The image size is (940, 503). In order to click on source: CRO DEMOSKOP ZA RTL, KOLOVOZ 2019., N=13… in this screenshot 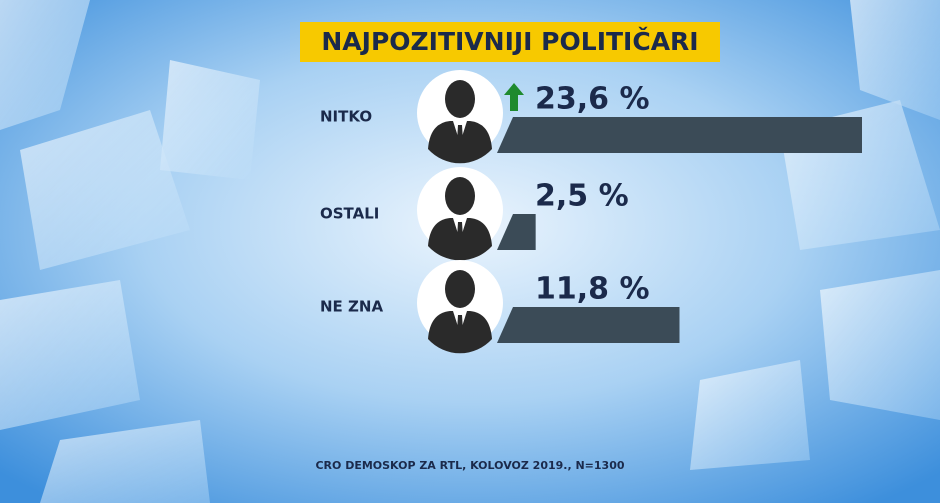, I will do `click(469, 465)`.